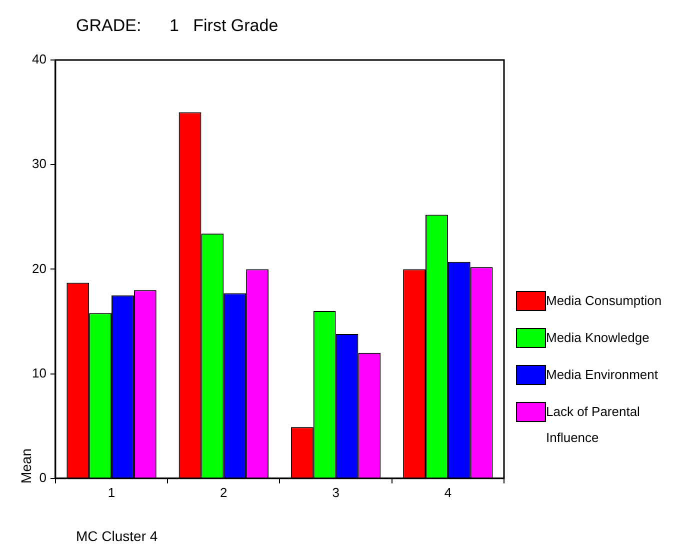  What do you see at coordinates (593, 425) in the screenshot?
I see `legend-label: Lack of Parental Influence` at bounding box center [593, 425].